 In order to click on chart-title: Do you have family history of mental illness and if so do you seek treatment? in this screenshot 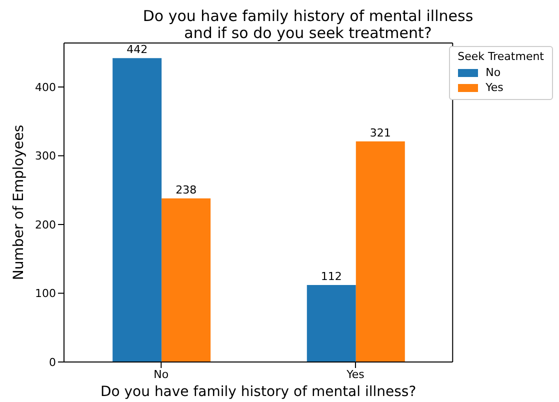, I will do `click(308, 24)`.